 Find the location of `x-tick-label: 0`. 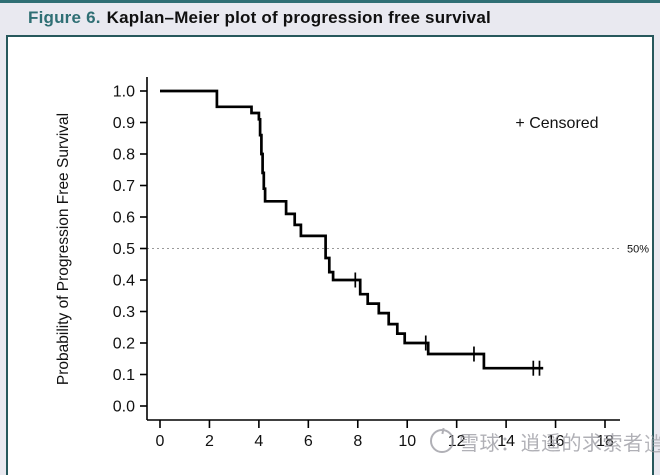

x-tick-label: 0 is located at coordinates (160, 441).